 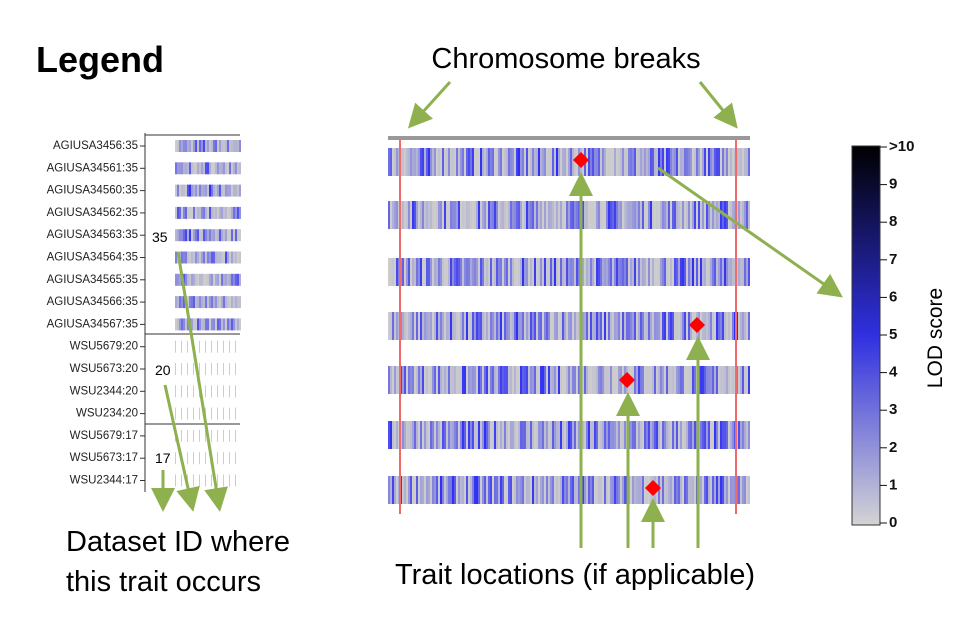 What do you see at coordinates (893, 296) in the screenshot?
I see `tick-label: 6` at bounding box center [893, 296].